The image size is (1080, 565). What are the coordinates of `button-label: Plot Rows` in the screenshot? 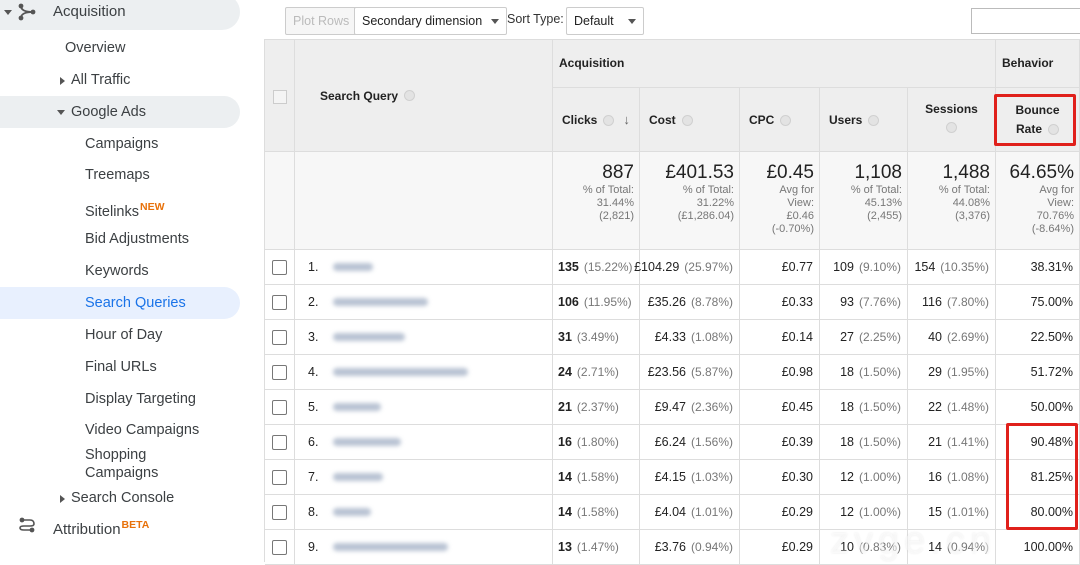 It's located at (321, 21).